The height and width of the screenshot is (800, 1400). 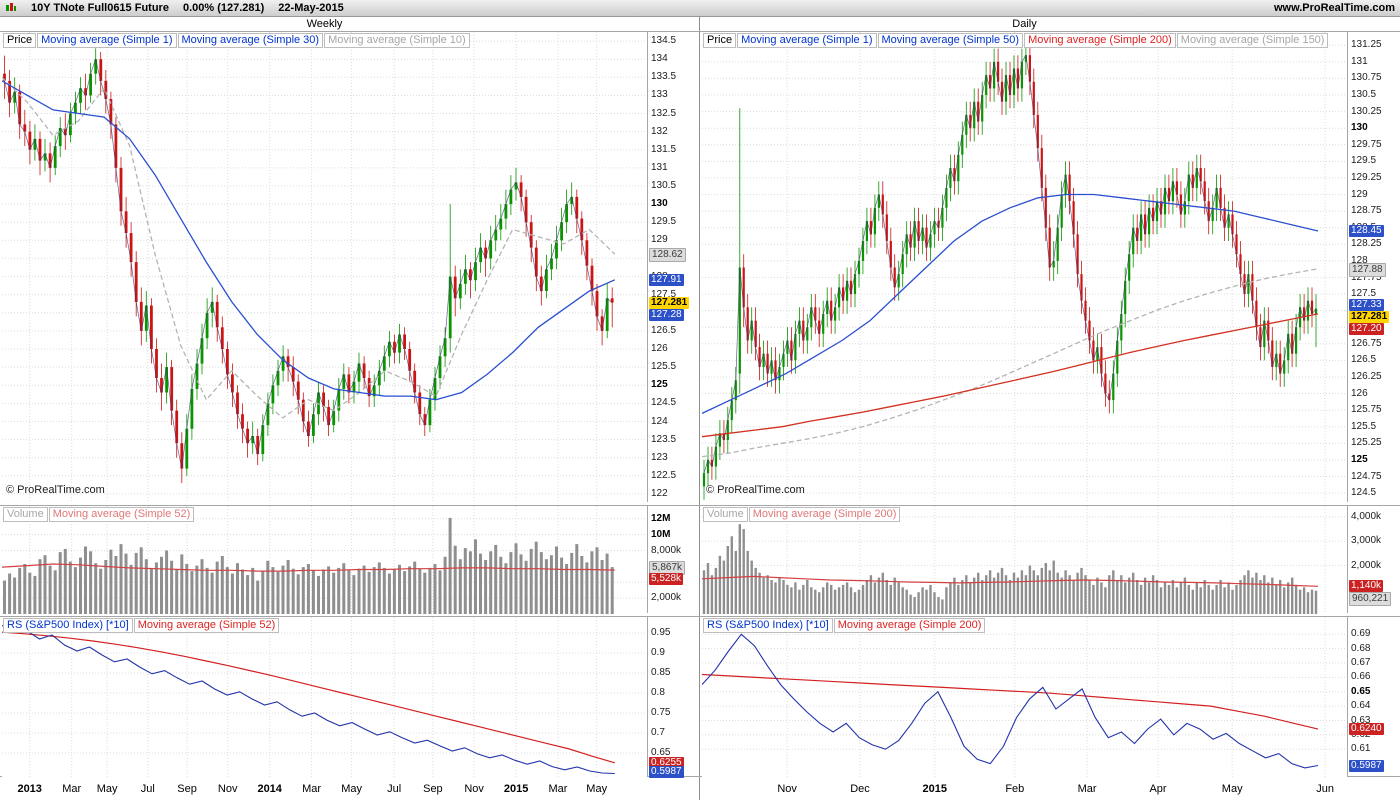 I want to click on daily-rs-axis-tick: 0.68, so click(x=1361, y=648).